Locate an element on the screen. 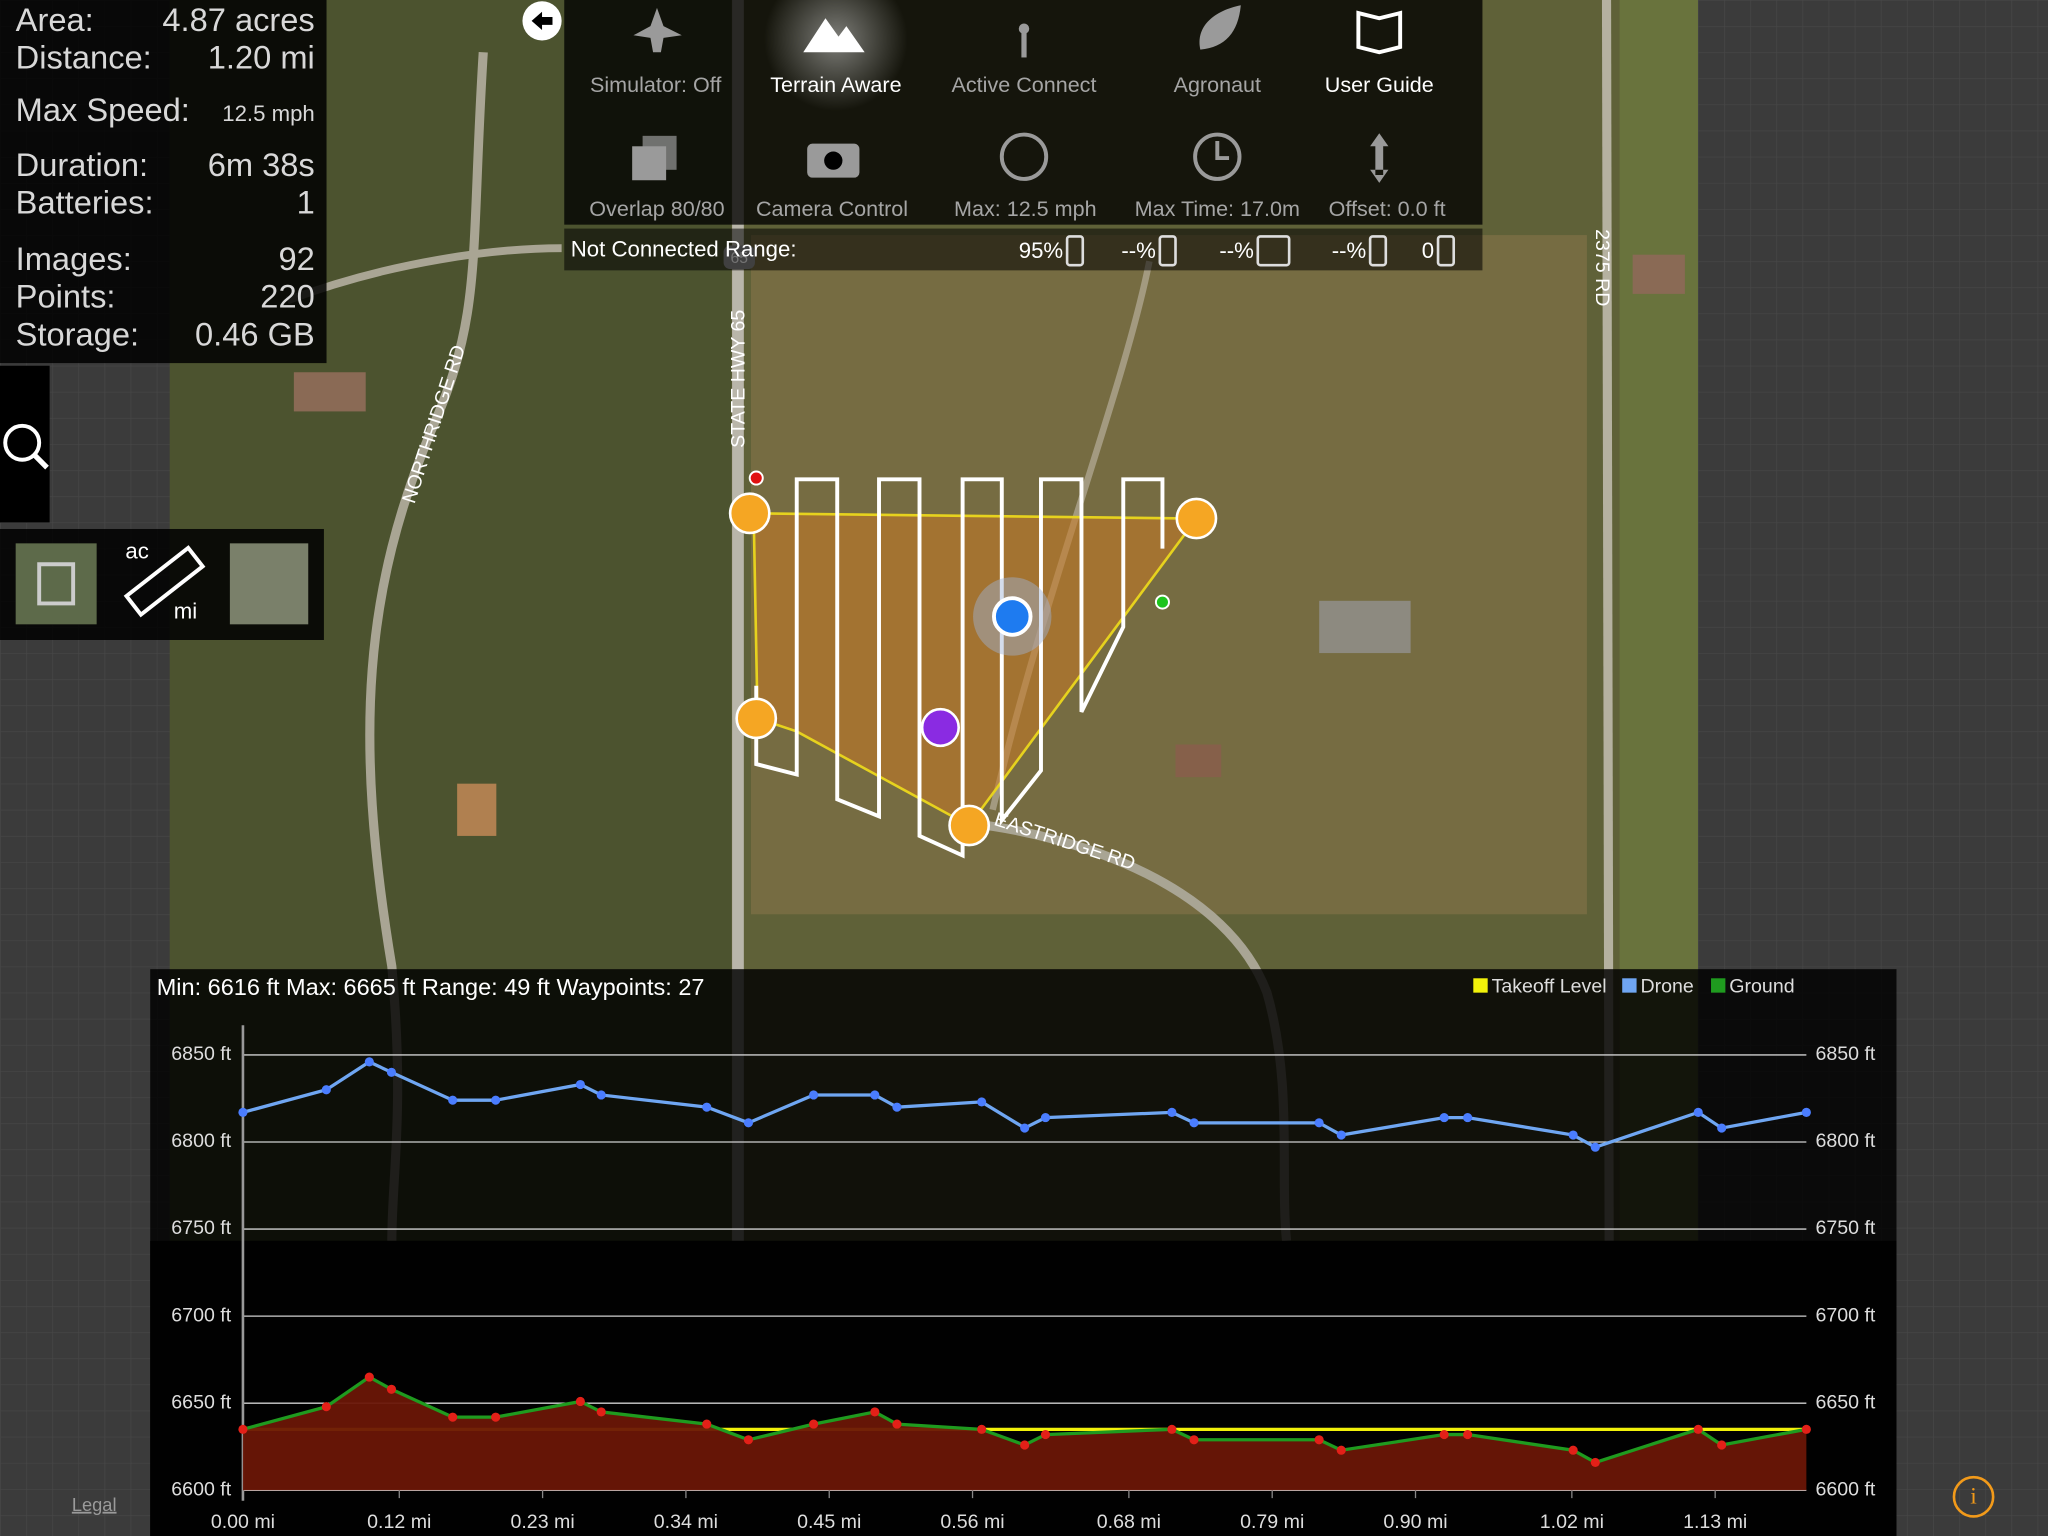  stat-value: 0.46 GB is located at coordinates (255, 334).